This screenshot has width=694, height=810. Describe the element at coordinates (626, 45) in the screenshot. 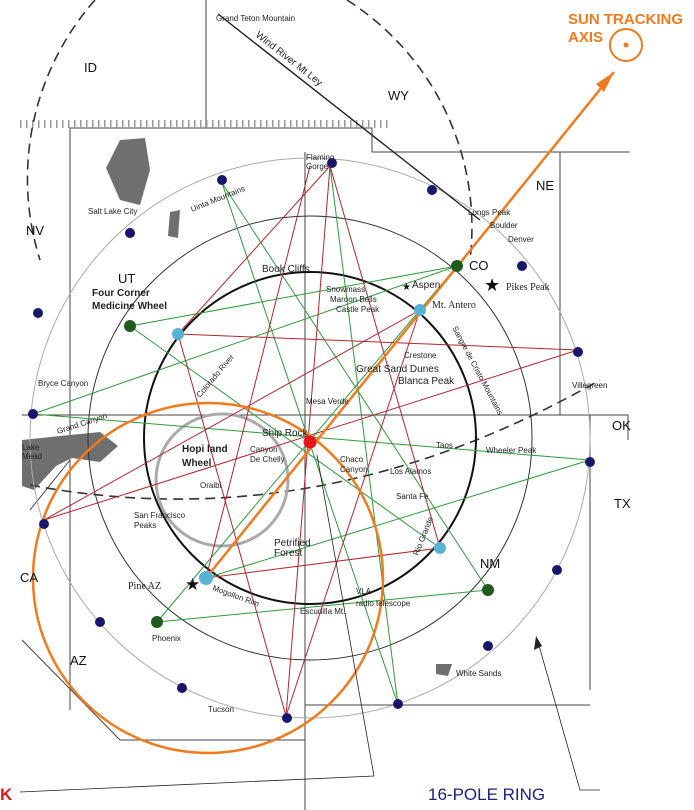

I see `sun-symbol-icon` at that location.